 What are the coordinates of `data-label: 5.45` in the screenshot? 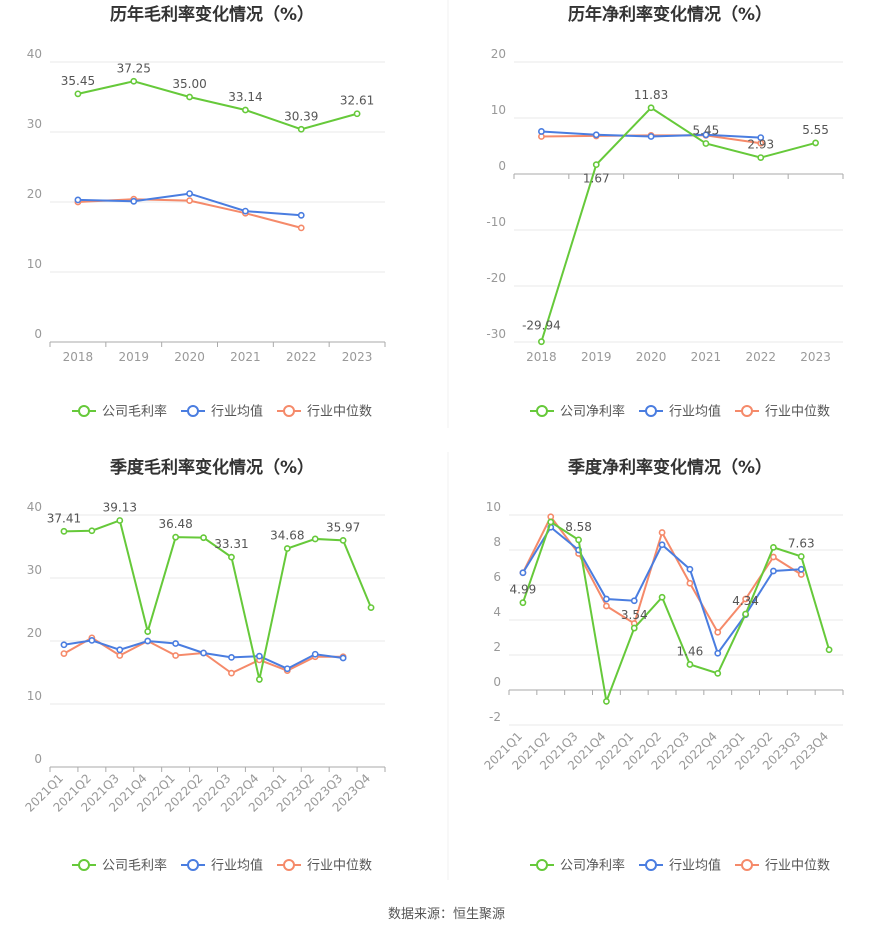 It's located at (706, 130).